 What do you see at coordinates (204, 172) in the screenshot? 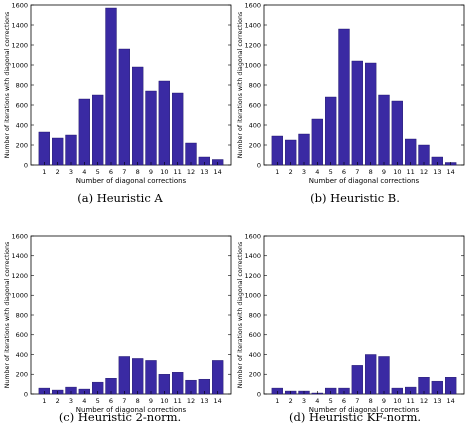
I see `x-tick-label: 13` at bounding box center [204, 172].